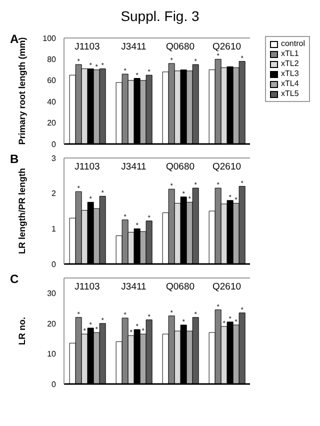 The width and height of the screenshot is (320, 426). Describe the element at coordinates (289, 64) in the screenshot. I see `legend-label: xTL2` at that location.